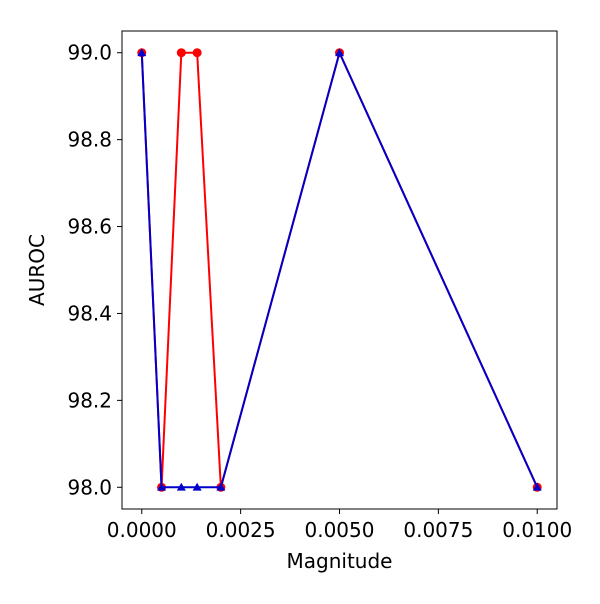 The height and width of the screenshot is (604, 600). I want to click on y-tick-label: 98.2, so click(89, 400).